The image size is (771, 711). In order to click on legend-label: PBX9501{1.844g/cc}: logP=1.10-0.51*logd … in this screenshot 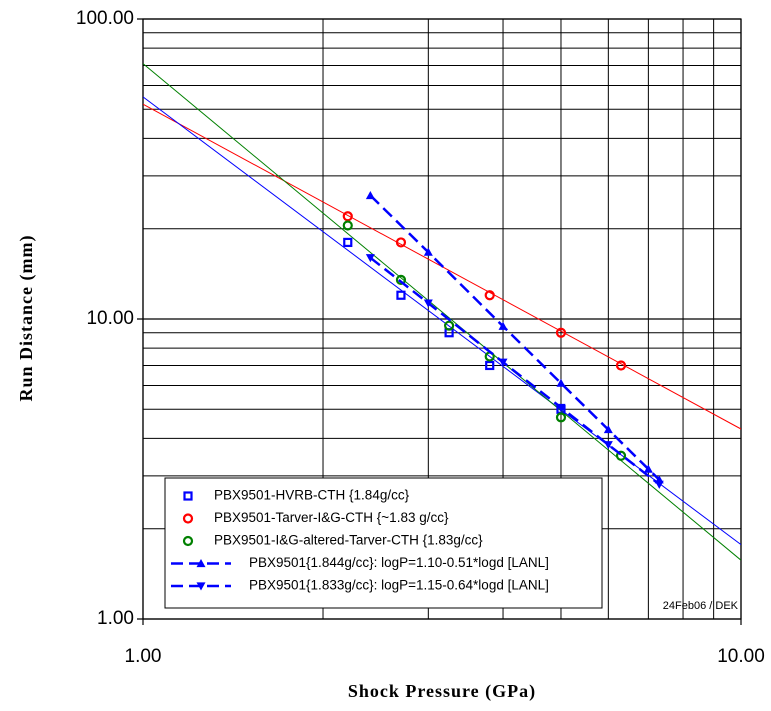, I will do `click(399, 562)`.